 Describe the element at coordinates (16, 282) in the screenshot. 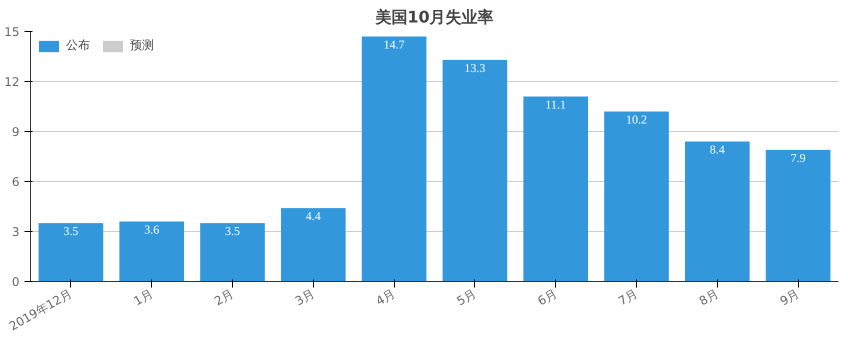

I see `y-tick-label: 0` at that location.